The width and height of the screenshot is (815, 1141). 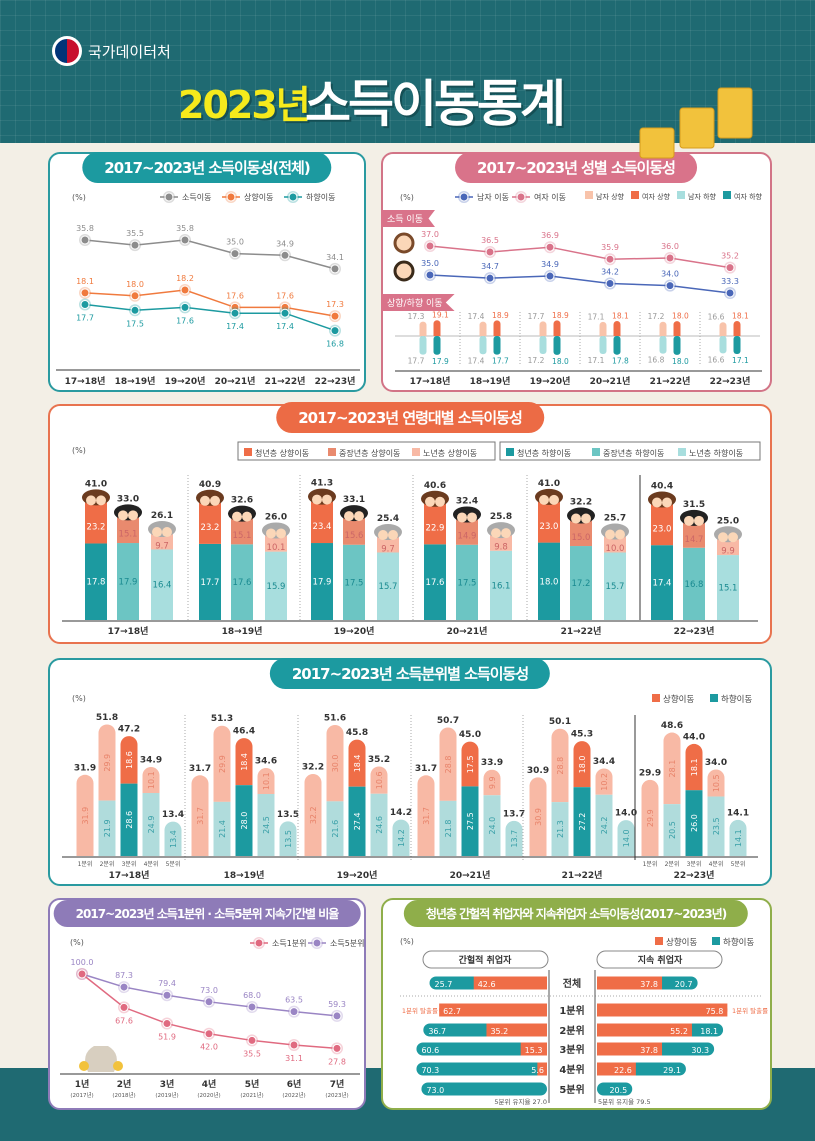 I want to click on youth-row-label: 2분위, so click(x=571, y=1030).